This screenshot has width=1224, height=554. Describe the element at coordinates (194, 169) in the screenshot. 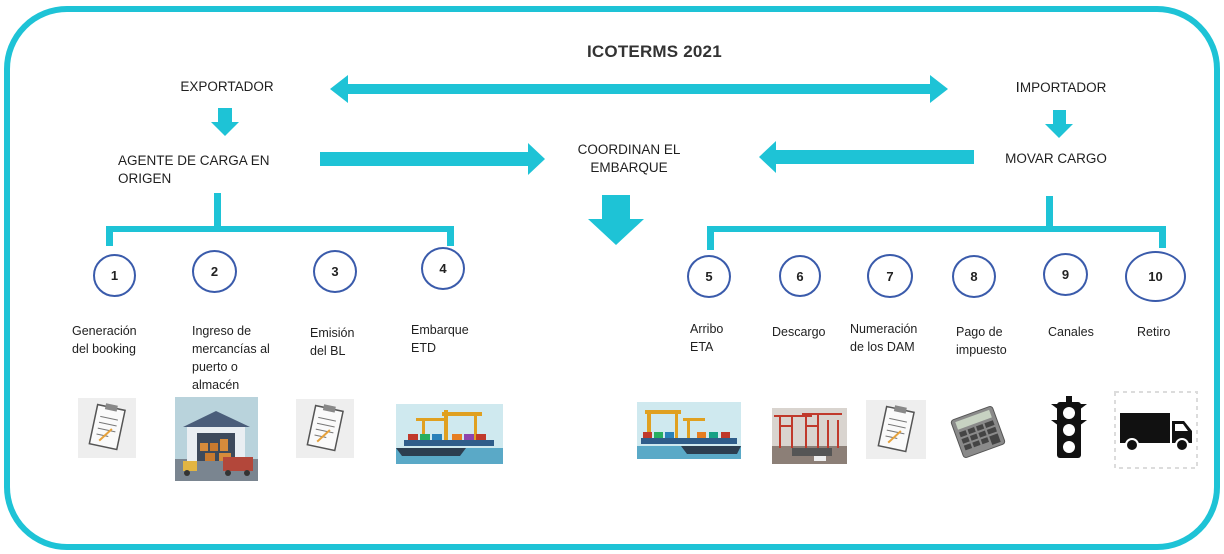

I see `origin-agent-label: AGENTE DE CARGA EN ORIGEN` at that location.